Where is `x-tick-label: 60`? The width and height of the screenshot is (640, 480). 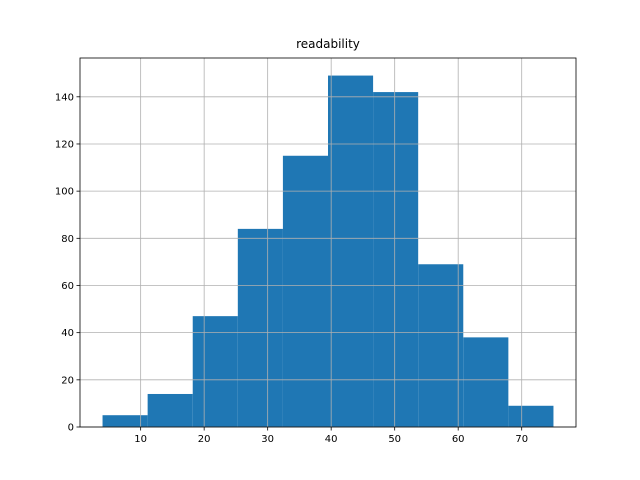 x-tick-label: 60 is located at coordinates (458, 439).